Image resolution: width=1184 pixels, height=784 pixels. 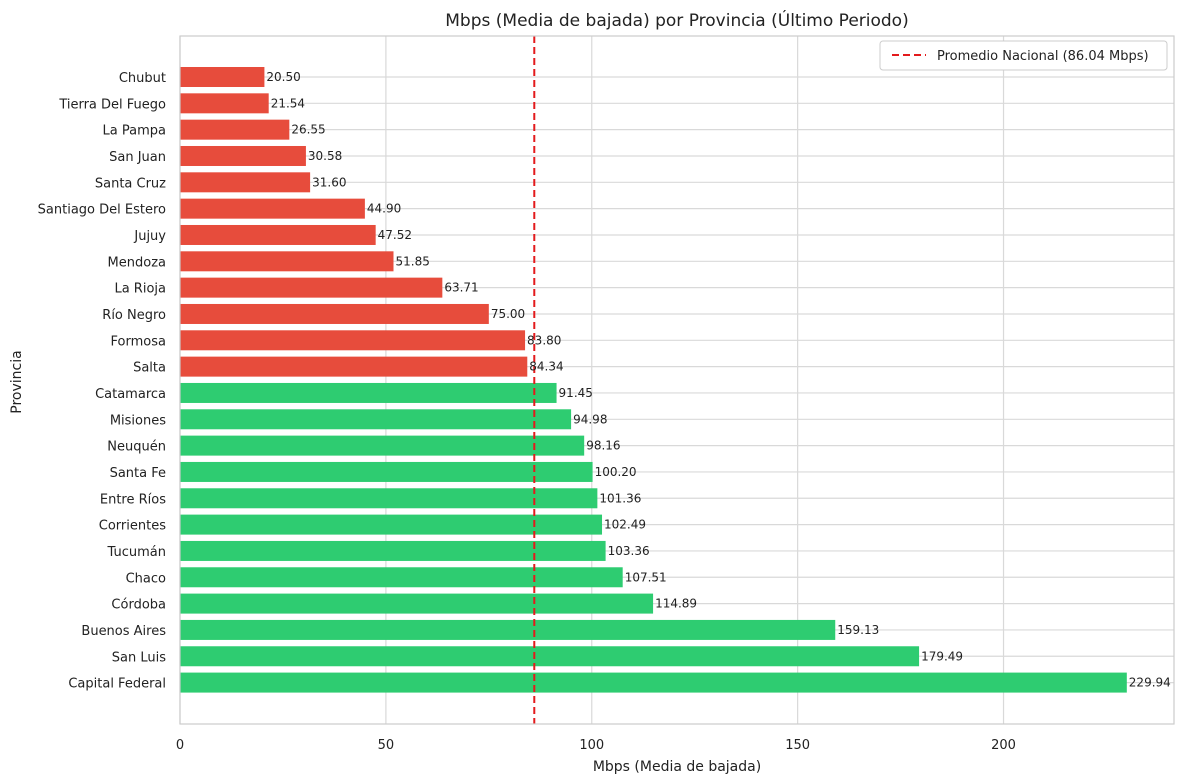 I want to click on bar-value-label: 107.51, so click(x=646, y=577).